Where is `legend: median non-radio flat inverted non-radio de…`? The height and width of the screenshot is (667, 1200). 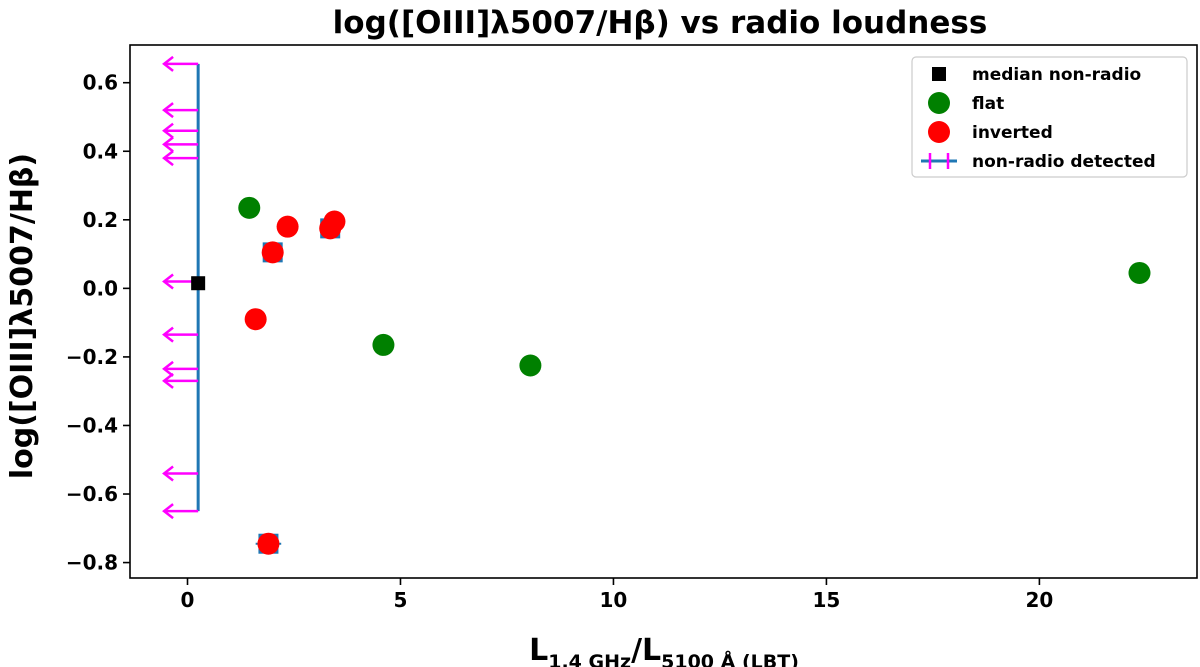
legend: median non-radio flat inverted non-radio de… is located at coordinates (1049, 117).